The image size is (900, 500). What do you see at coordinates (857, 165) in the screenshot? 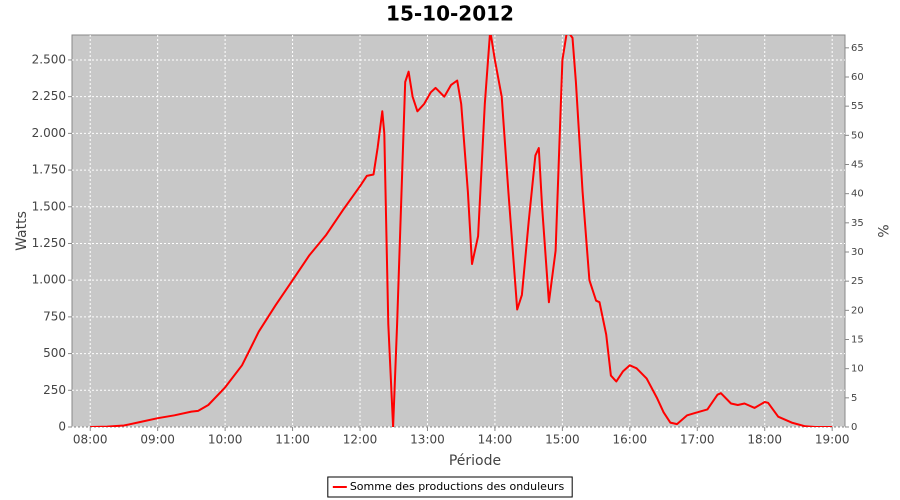
I see `y2-tick-label: 45` at bounding box center [857, 165].